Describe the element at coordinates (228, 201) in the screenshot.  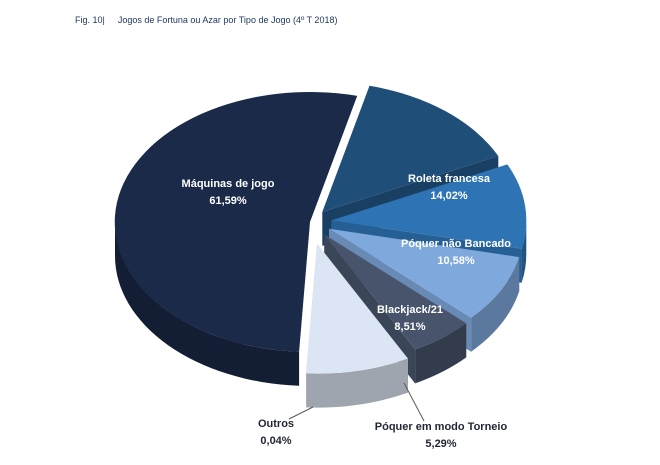
I see `slice-value-maquinas-de-jogo: 61,59%` at that location.